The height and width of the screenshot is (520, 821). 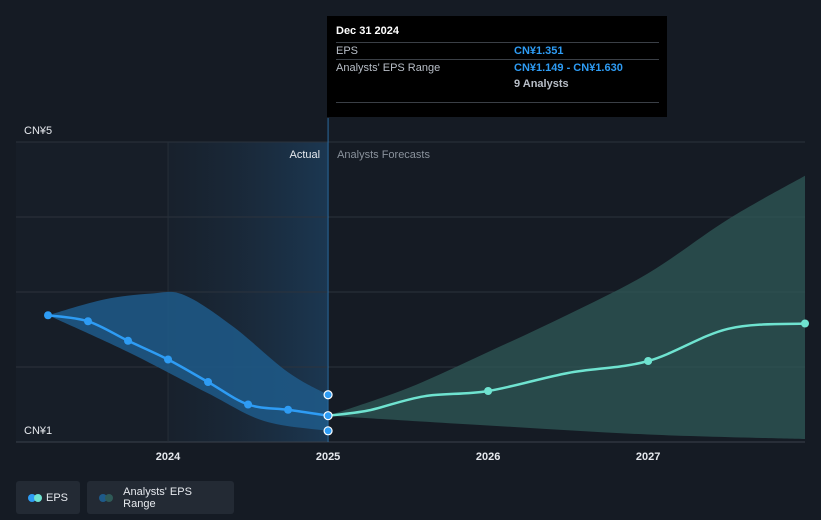 I want to click on tooltip-row-range: Analysts' EPS Range CN¥1.149 - CN¥1.630, so click(x=497, y=67).